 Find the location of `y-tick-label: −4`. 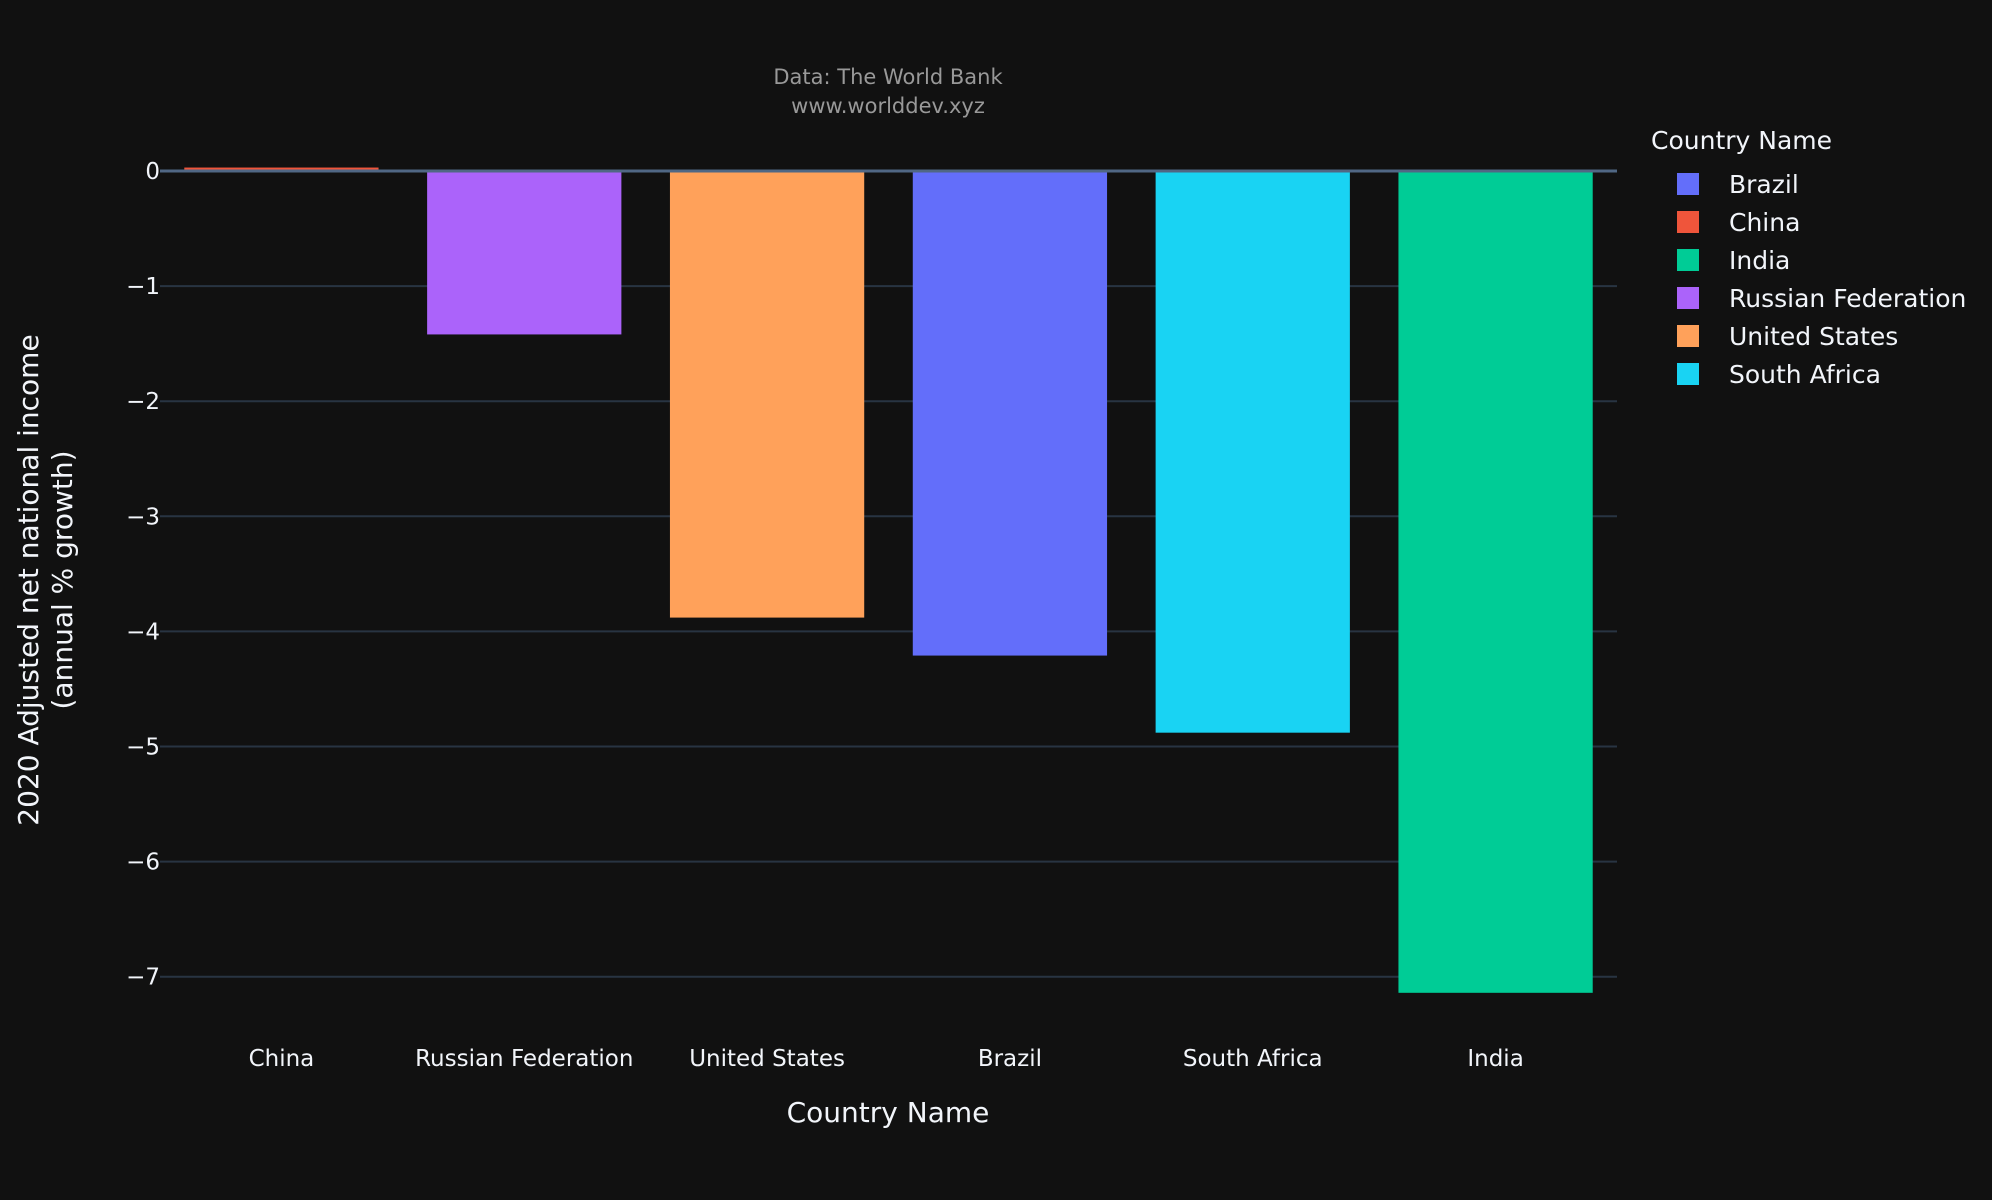

y-tick-label: −4 is located at coordinates (143, 632).